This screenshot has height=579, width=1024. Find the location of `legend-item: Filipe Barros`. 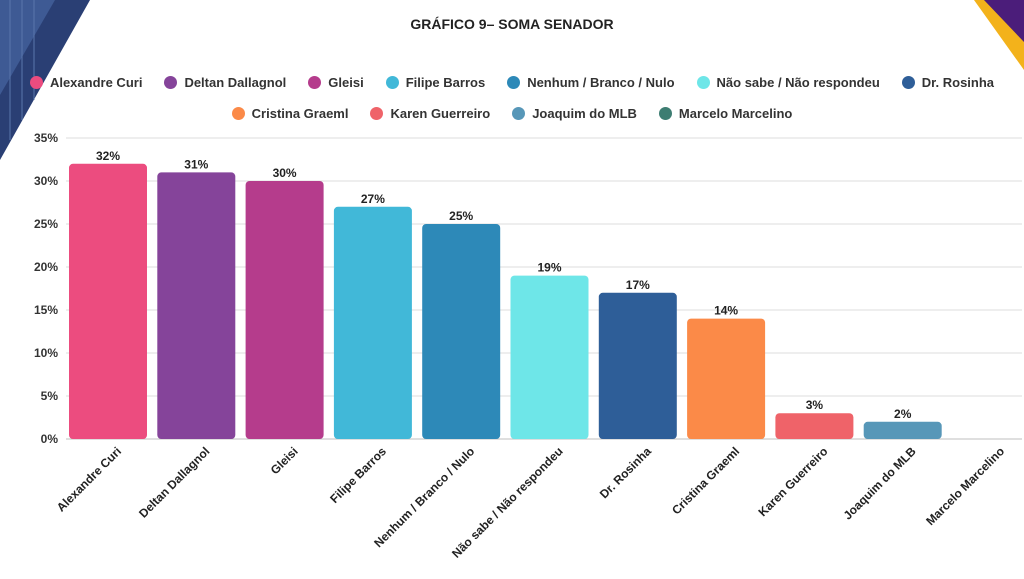

legend-item: Filipe Barros is located at coordinates (435, 82).